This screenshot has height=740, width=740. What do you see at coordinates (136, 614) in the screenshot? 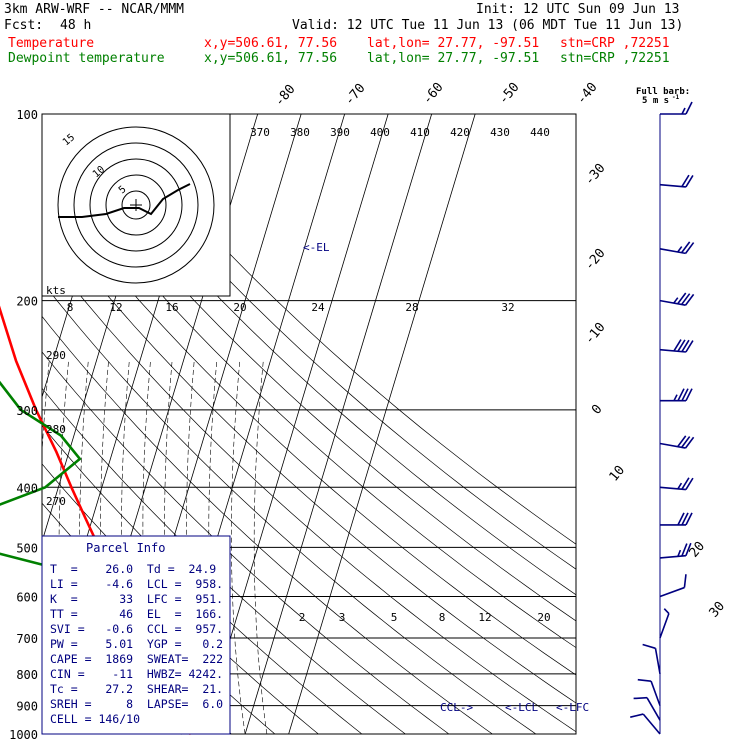
I see `parcel-info-row: TT = 46 EL = 166.` at bounding box center [136, 614].